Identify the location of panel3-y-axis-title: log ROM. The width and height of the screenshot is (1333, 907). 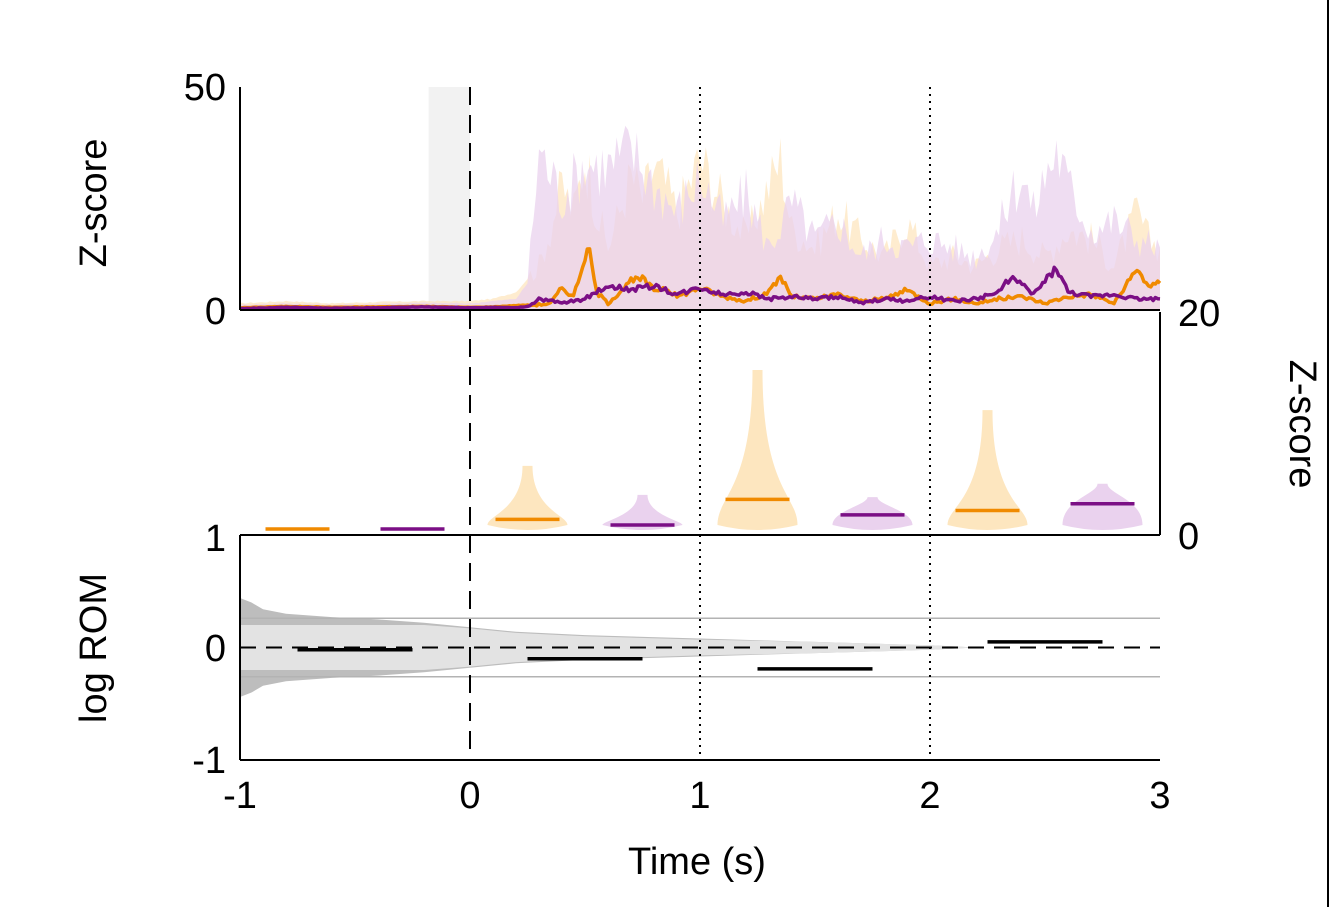
(94, 648).